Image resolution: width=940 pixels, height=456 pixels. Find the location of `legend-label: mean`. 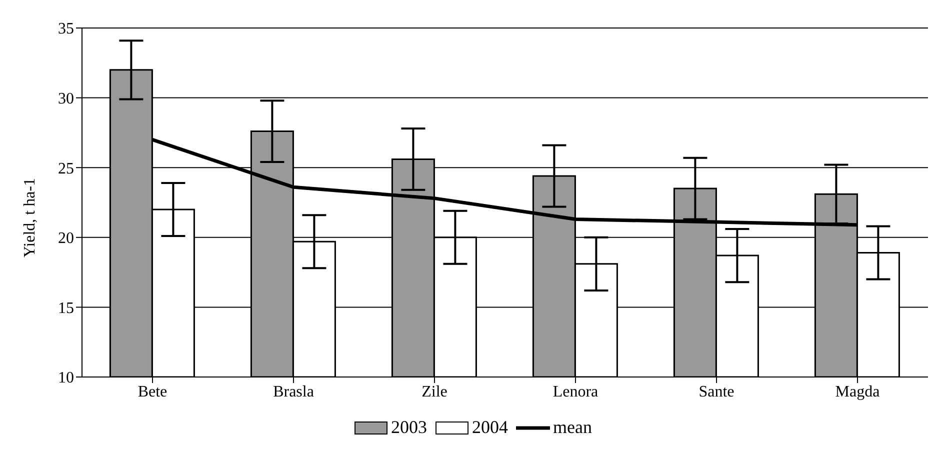

legend-label: mean is located at coordinates (572, 427).